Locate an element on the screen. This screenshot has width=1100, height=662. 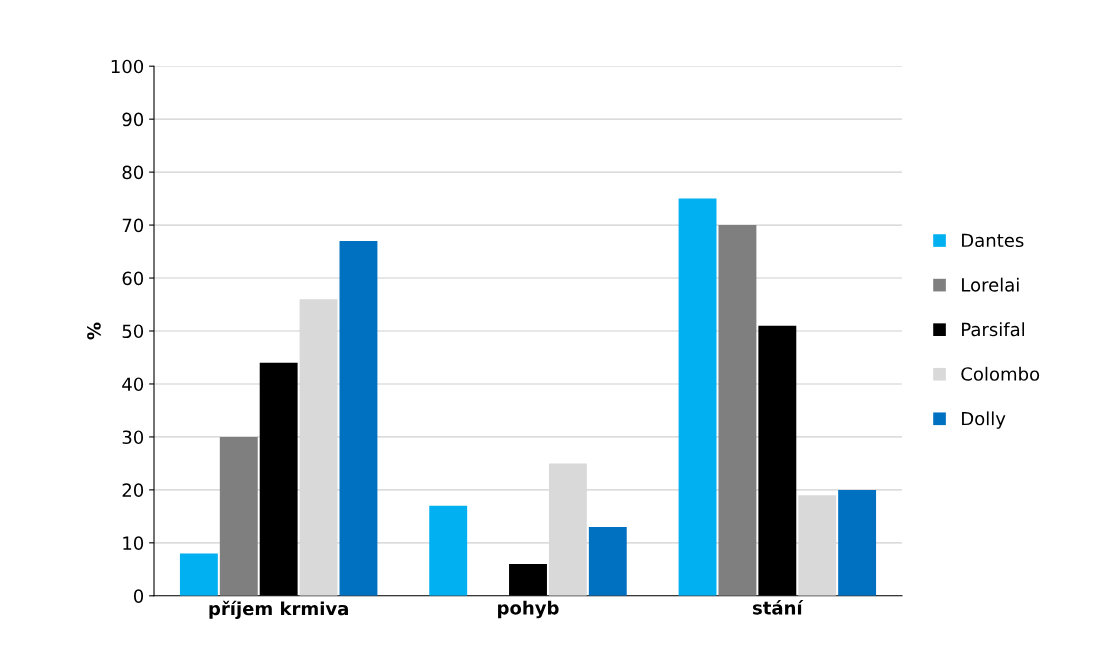
y-tick-label: 20 is located at coordinates (133, 490).